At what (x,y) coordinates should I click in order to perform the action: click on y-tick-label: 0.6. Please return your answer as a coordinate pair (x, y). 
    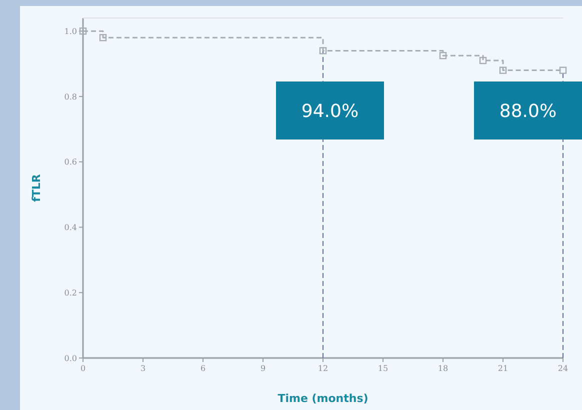
    Looking at the image, I should click on (70, 162).